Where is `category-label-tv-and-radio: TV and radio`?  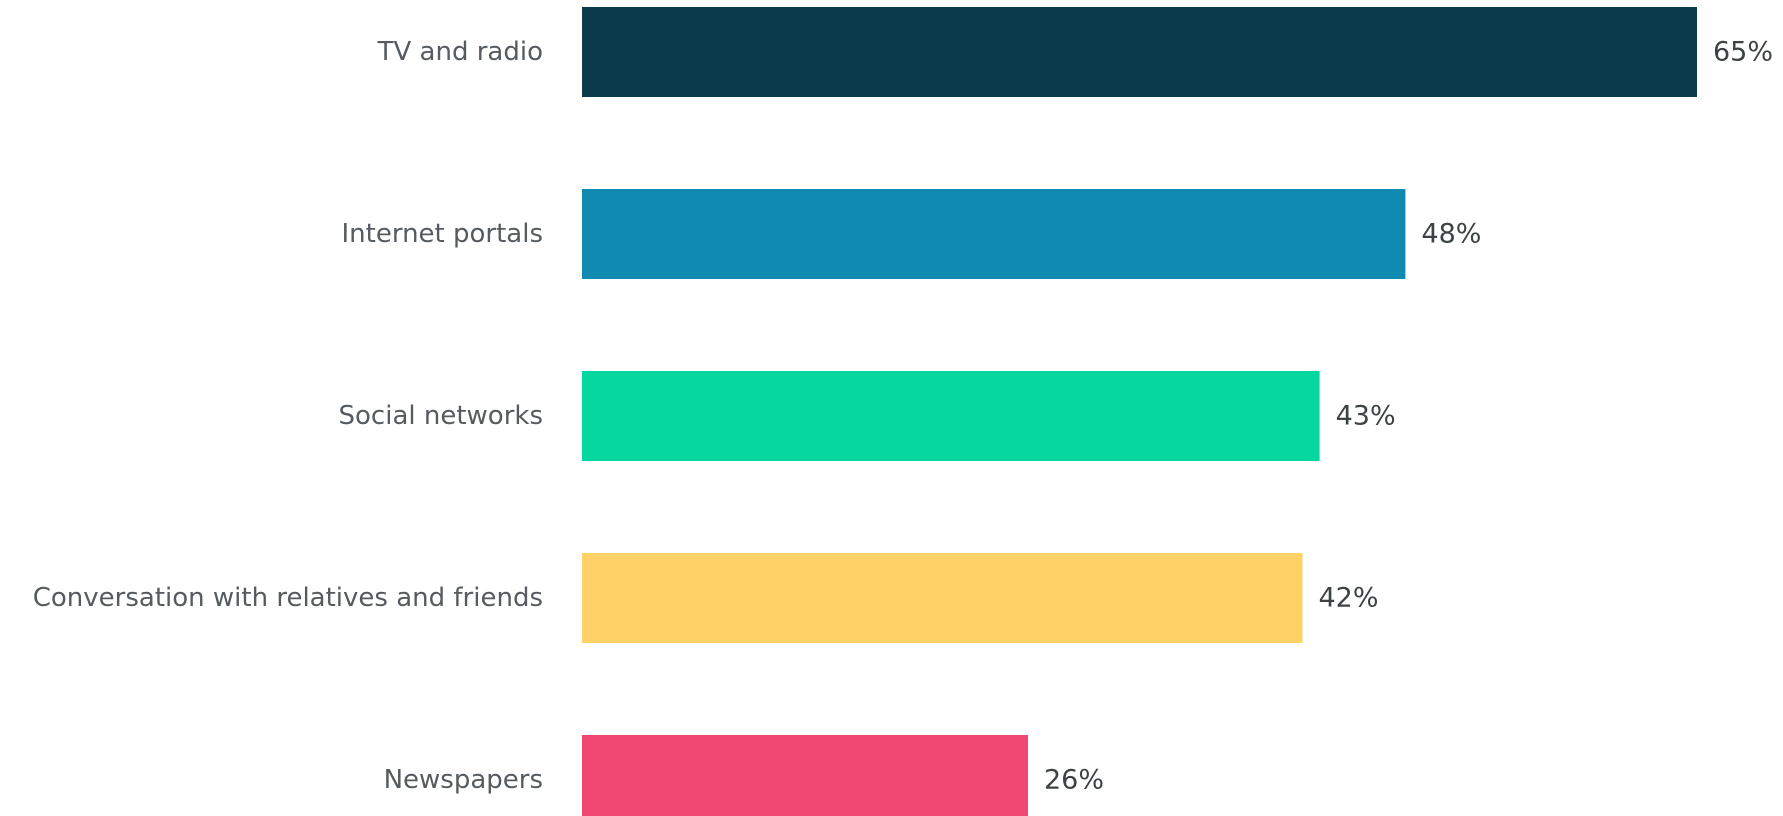
category-label-tv-and-radio: TV and radio is located at coordinates (460, 52).